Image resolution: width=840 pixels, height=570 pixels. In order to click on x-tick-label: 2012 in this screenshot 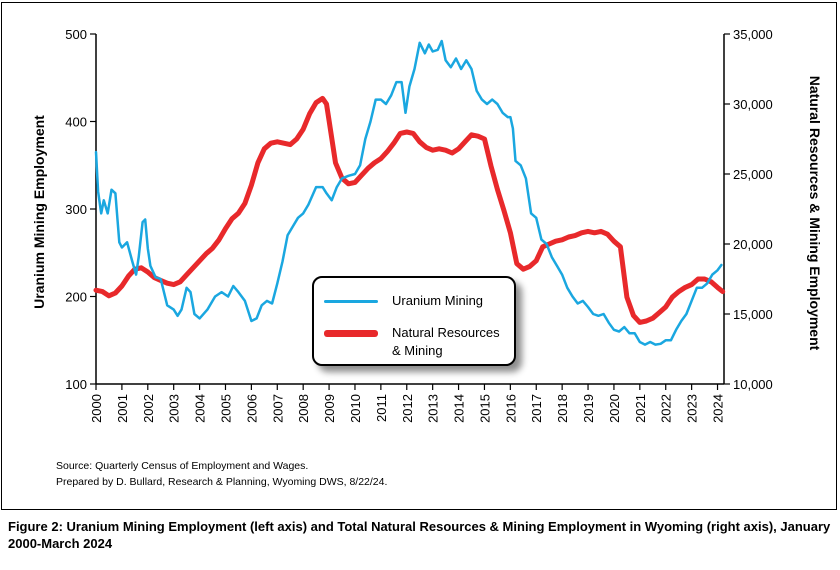, I will do `click(407, 408)`.